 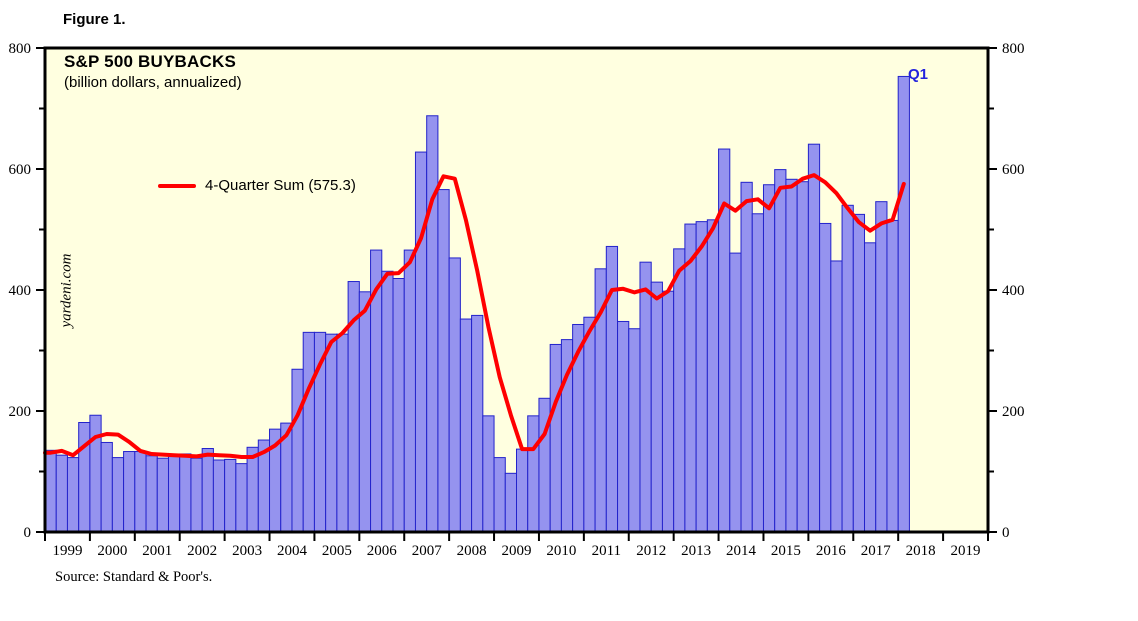 I want to click on x-axis-year-label: 2015, so click(x=786, y=551).